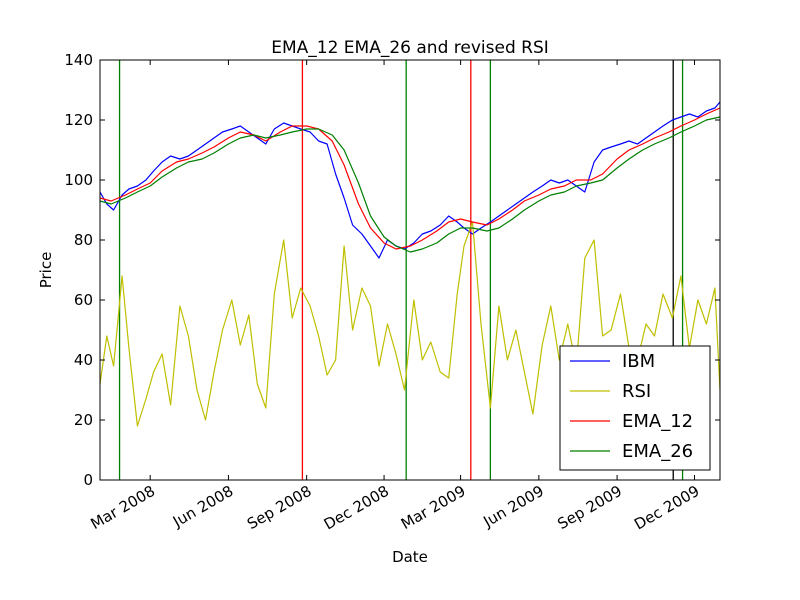  I want to click on y-tick-label: 60, so click(83, 300).